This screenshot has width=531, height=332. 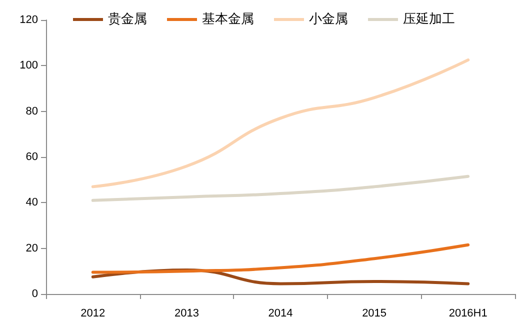 What do you see at coordinates (32, 111) in the screenshot?
I see `y-tick-label: 80` at bounding box center [32, 111].